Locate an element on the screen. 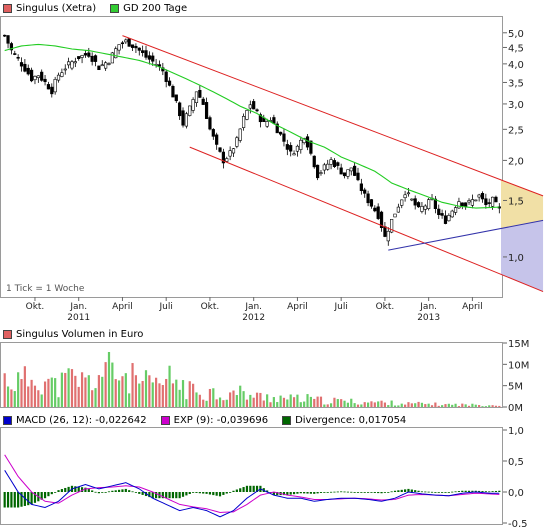  macd-y-tick-label: 0,5 is located at coordinates (516, 462).